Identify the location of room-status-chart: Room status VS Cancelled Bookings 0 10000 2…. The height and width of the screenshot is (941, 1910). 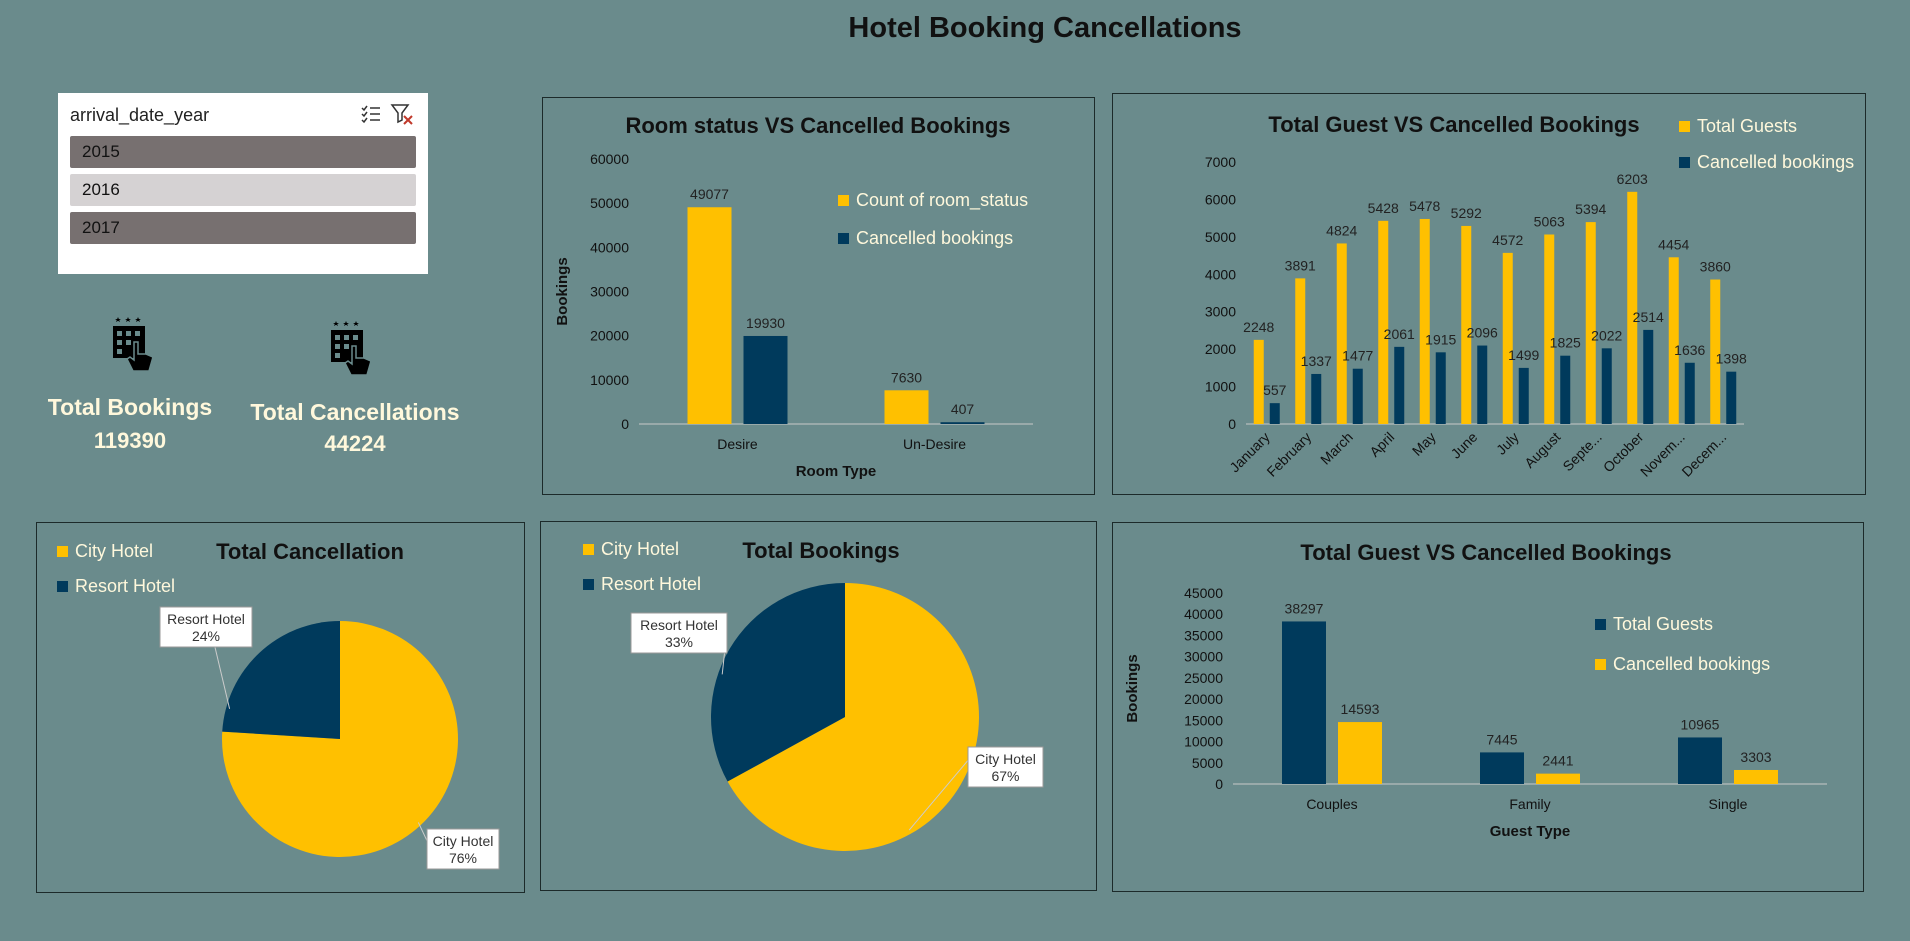
(818, 296).